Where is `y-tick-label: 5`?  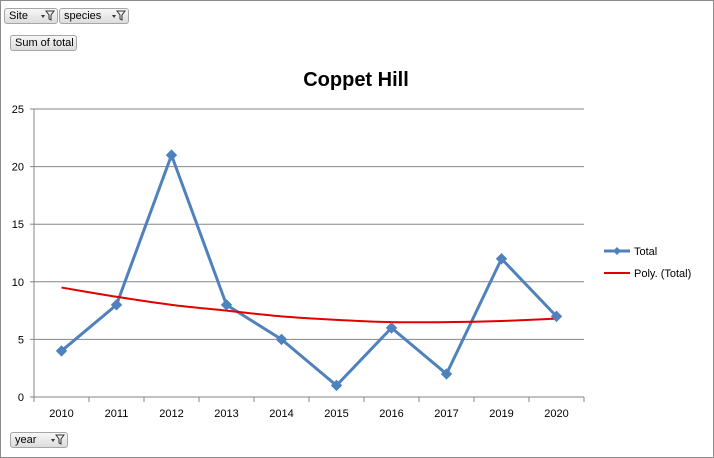 y-tick-label: 5 is located at coordinates (21, 340).